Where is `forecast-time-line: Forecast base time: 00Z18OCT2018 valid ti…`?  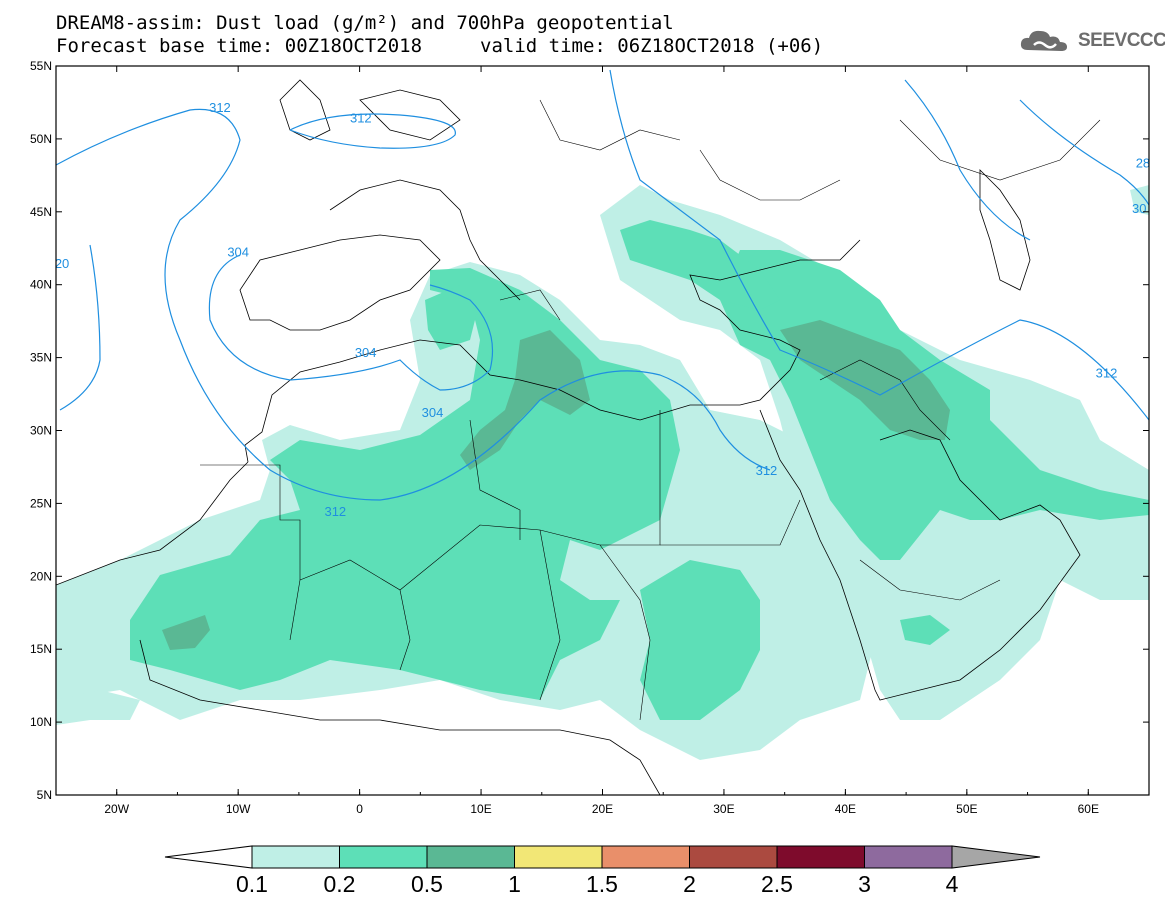 forecast-time-line: Forecast base time: 00Z18OCT2018 valid ti… is located at coordinates (439, 46).